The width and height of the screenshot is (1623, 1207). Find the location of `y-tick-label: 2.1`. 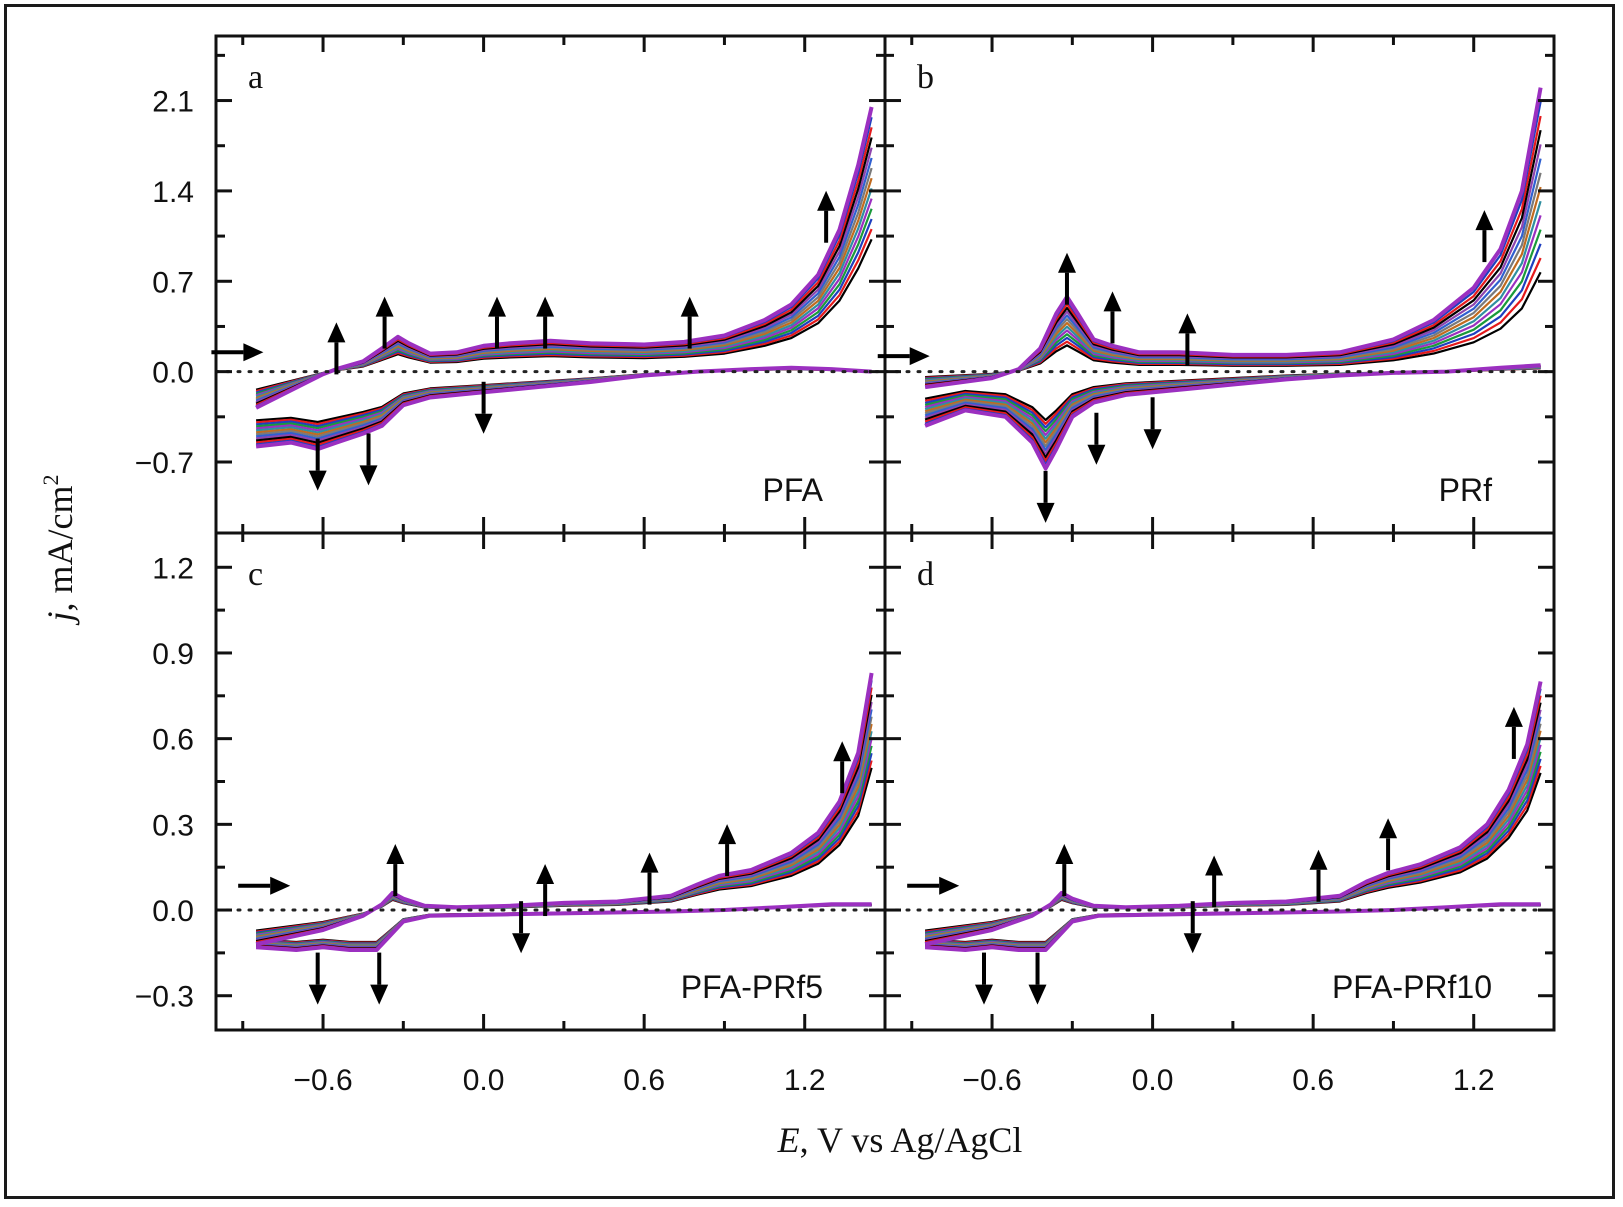

y-tick-label: 2.1 is located at coordinates (173, 102).